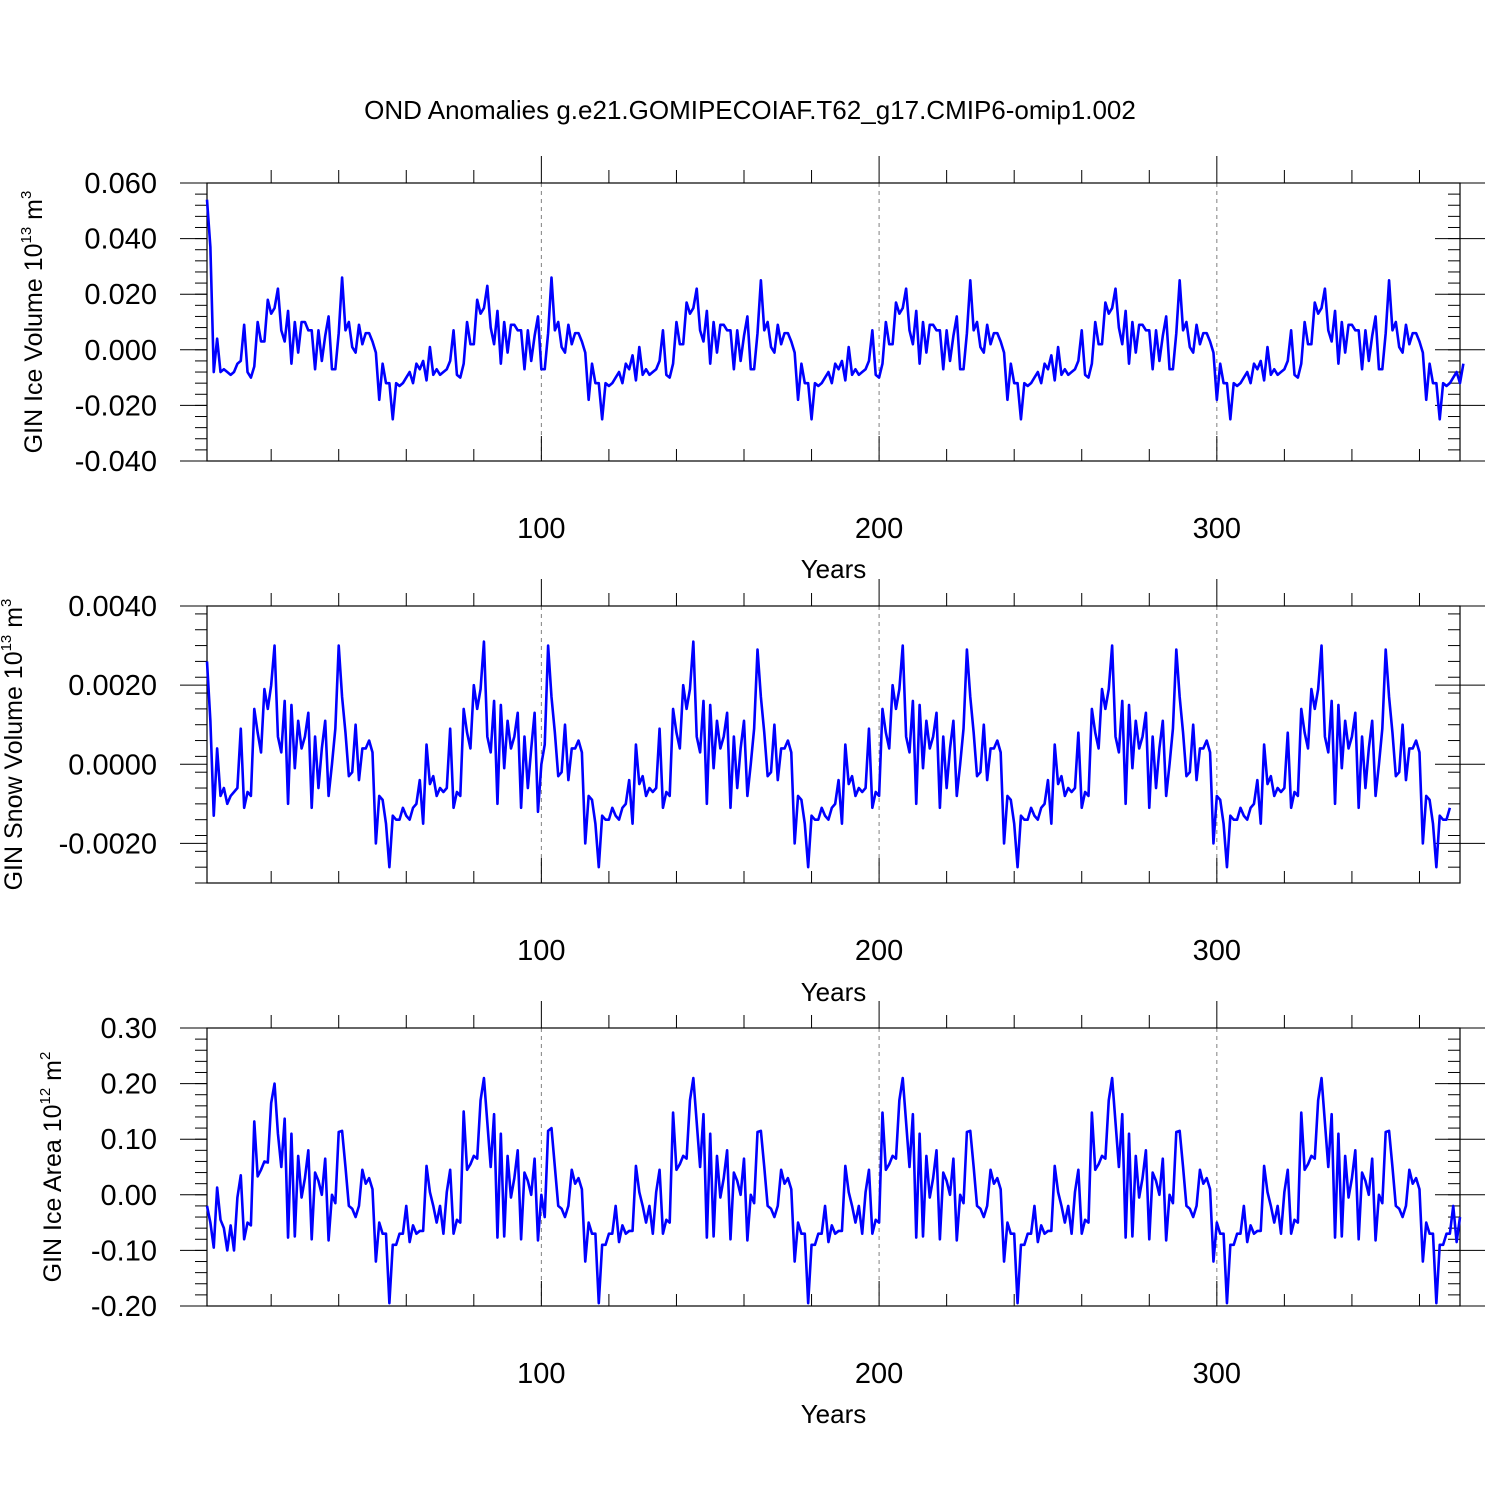 The height and width of the screenshot is (1500, 1500). Describe the element at coordinates (53, 1193) in the screenshot. I see `y-axis-label-prefix: GIN Ice Area 10` at that location.